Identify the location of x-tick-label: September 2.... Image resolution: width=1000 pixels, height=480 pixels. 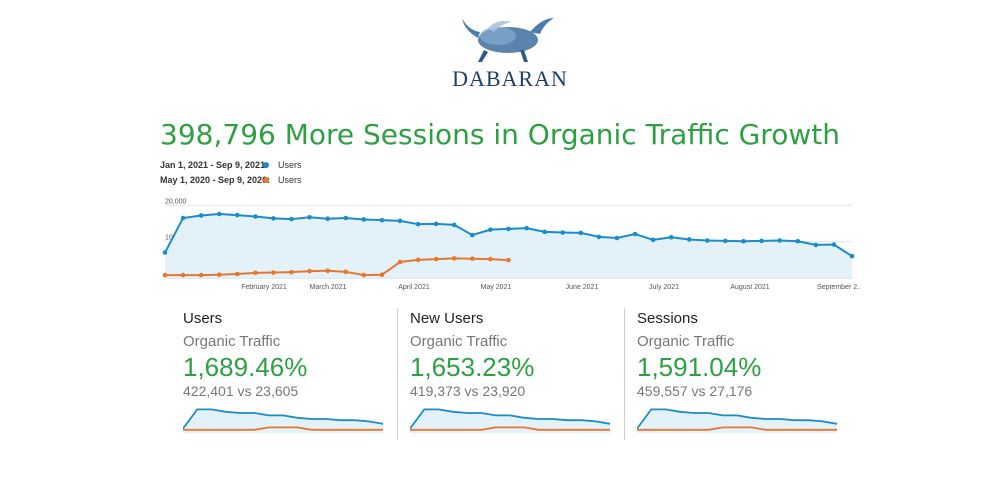
(838, 287).